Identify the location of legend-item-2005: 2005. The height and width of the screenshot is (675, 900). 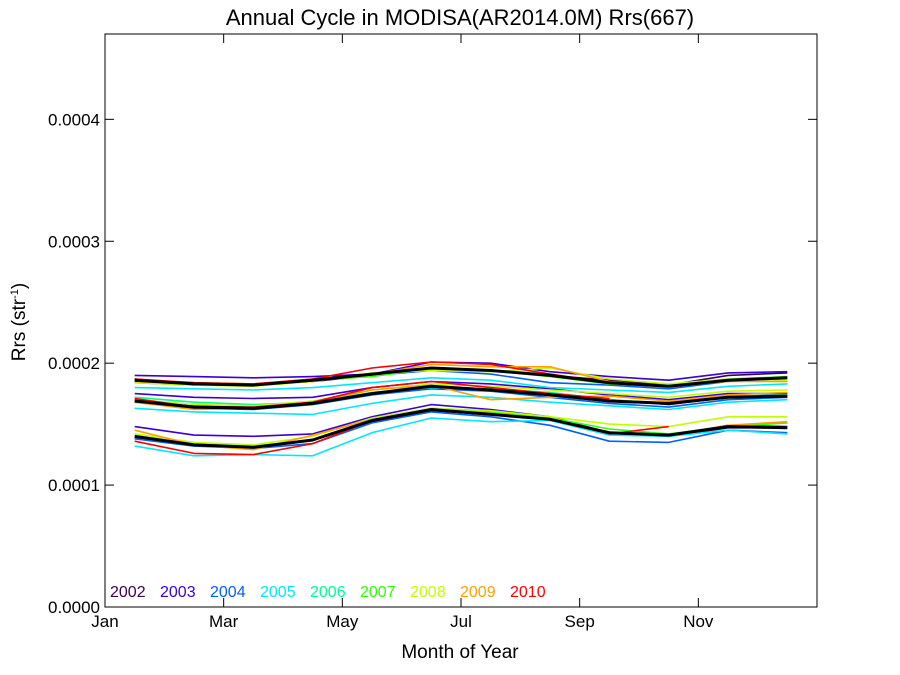
(278, 592).